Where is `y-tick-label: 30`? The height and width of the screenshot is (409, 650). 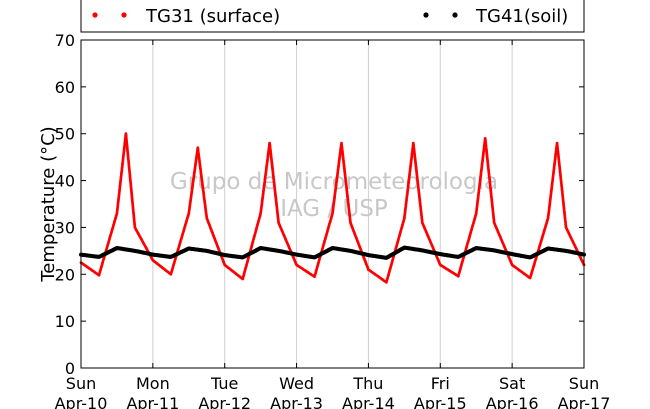 y-tick-label: 30 is located at coordinates (65, 227).